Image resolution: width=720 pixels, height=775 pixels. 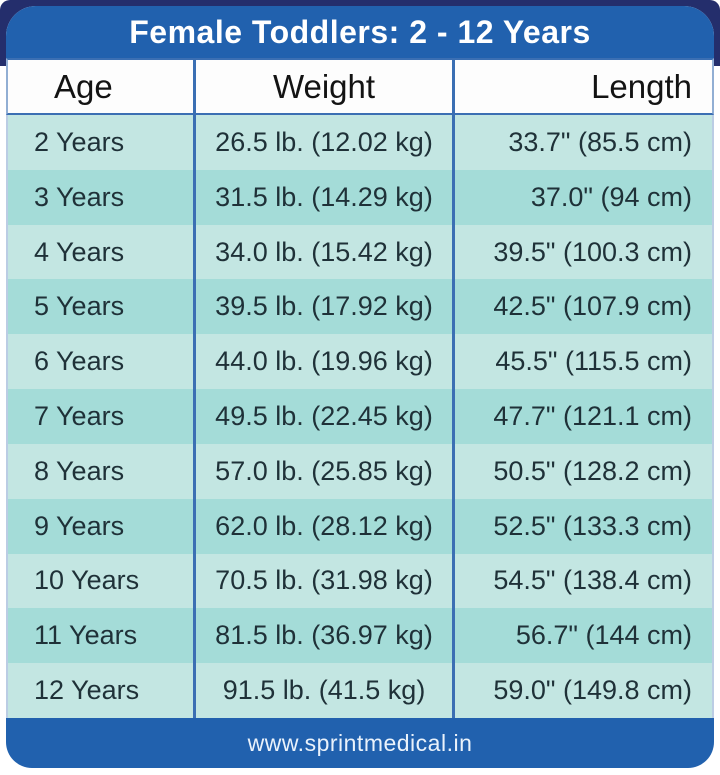 I want to click on page-title: Female Toddlers: 2 - 12 Years, so click(x=360, y=31).